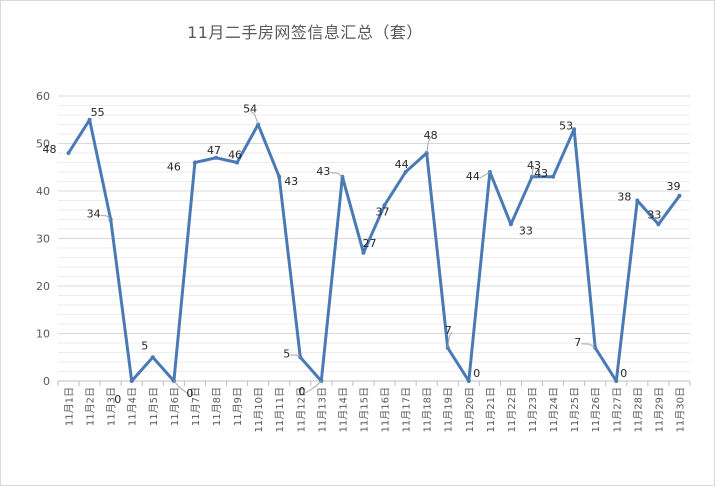 The width and height of the screenshot is (715, 486). What do you see at coordinates (175, 406) in the screenshot?
I see `x-tick-label: 11月6日` at bounding box center [175, 406].